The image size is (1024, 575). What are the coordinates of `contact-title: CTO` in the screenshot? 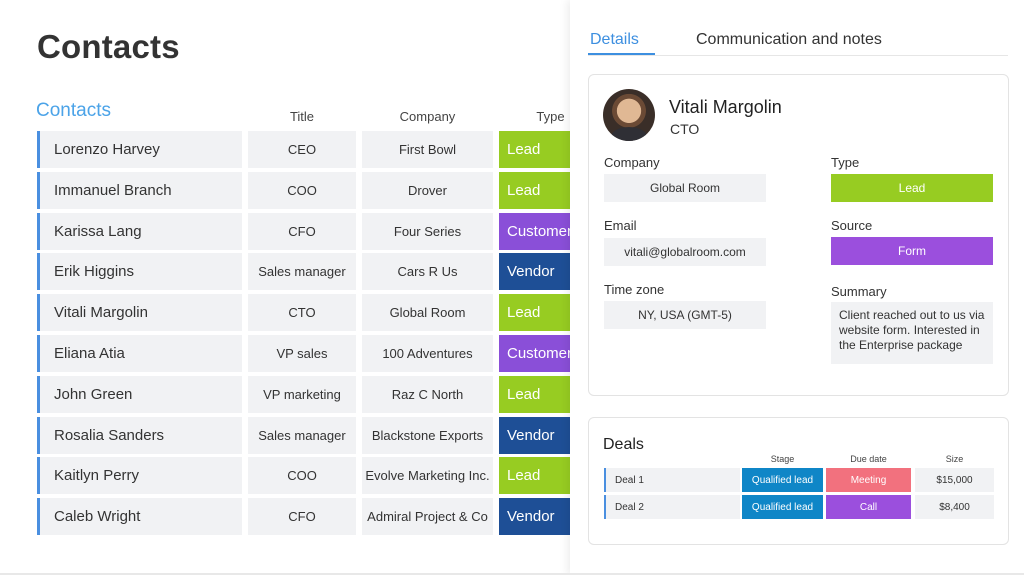 It's located at (302, 313).